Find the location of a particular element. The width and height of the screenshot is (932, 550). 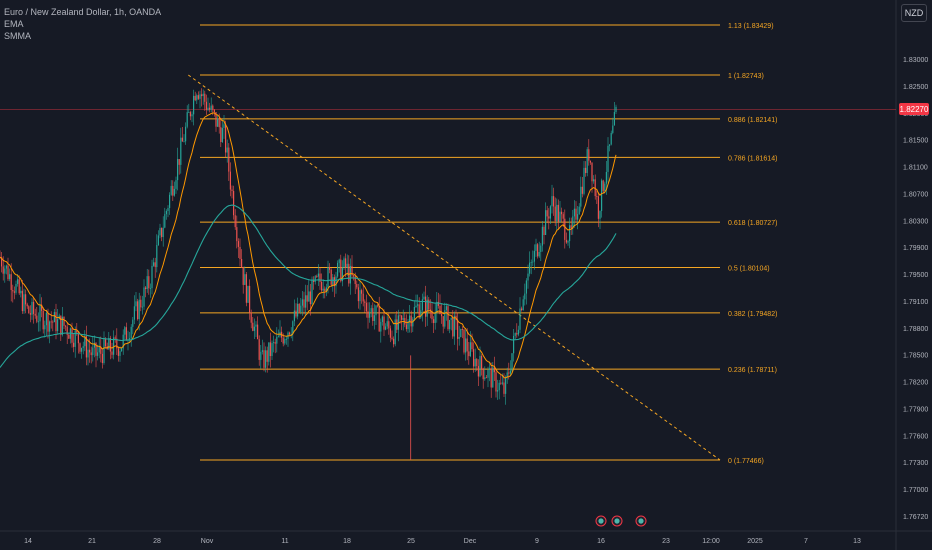

x-tick-label: 13 is located at coordinates (857, 541).